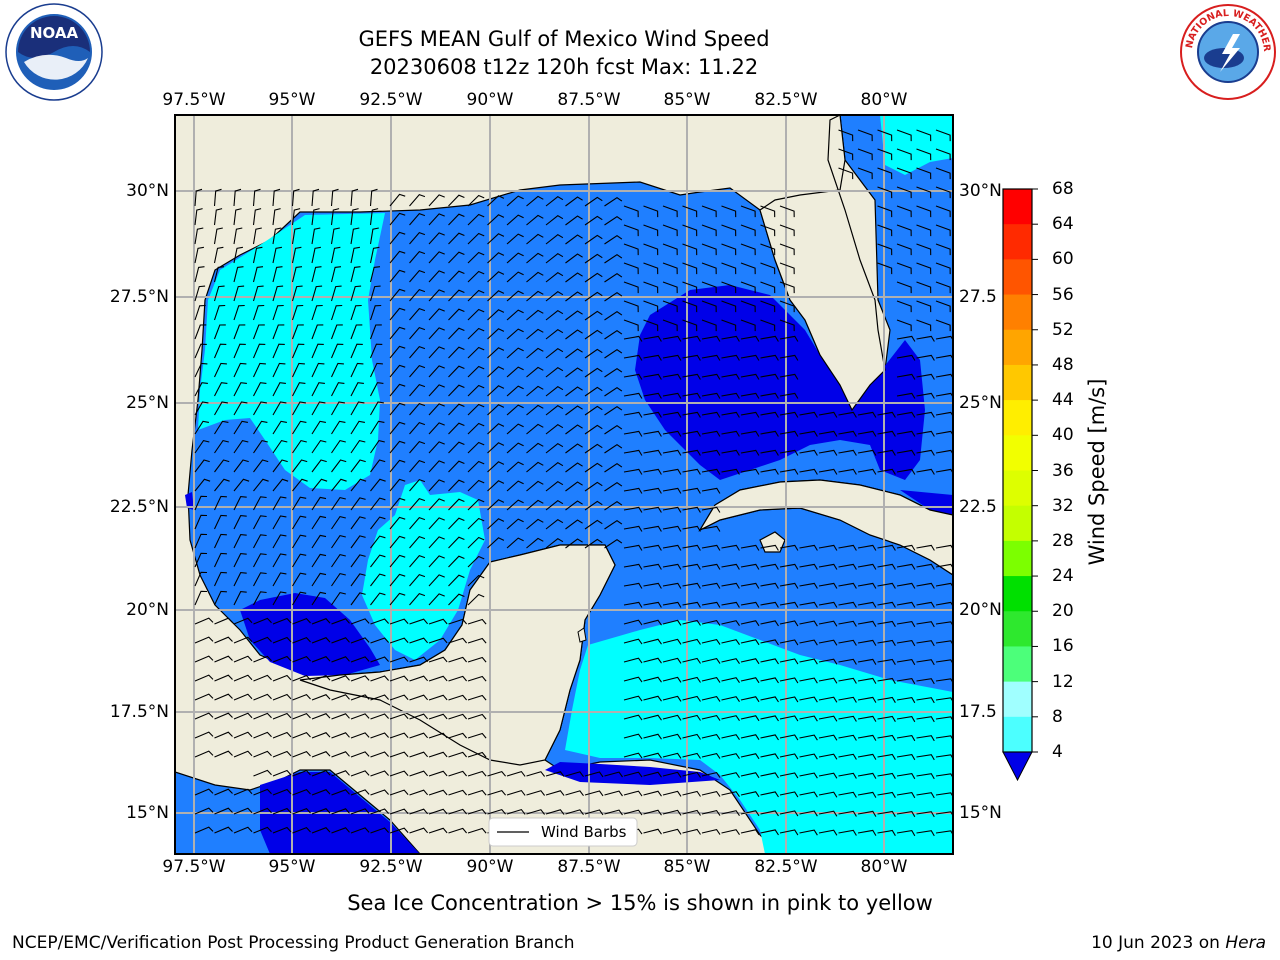 This screenshot has width=1280, height=960. Describe the element at coordinates (884, 100) in the screenshot. I see `lon-tick-top: 80°W` at that location.